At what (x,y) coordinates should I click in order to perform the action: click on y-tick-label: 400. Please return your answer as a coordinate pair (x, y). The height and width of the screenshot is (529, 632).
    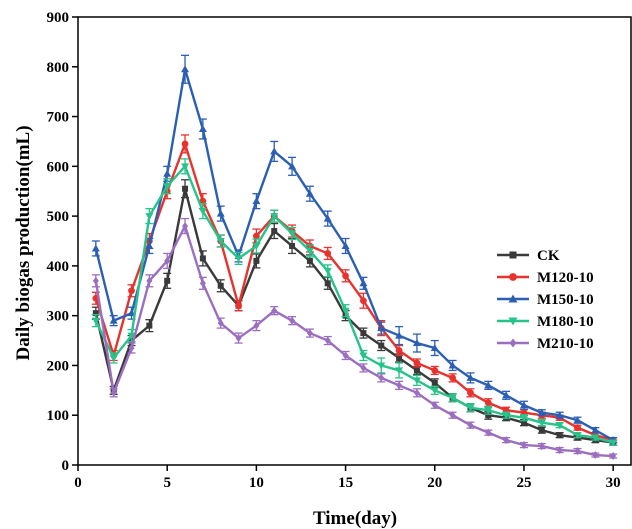
    Looking at the image, I should click on (58, 267).